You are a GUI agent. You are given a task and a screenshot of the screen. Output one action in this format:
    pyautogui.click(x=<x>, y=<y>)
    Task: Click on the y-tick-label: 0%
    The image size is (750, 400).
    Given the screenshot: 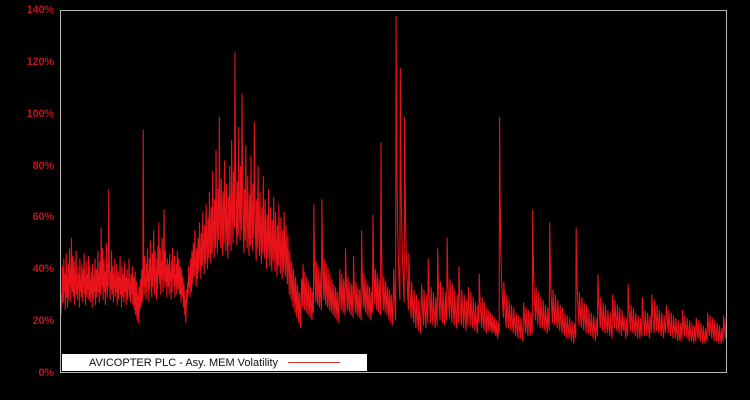 What is the action you would take?
    pyautogui.click(x=46, y=373)
    